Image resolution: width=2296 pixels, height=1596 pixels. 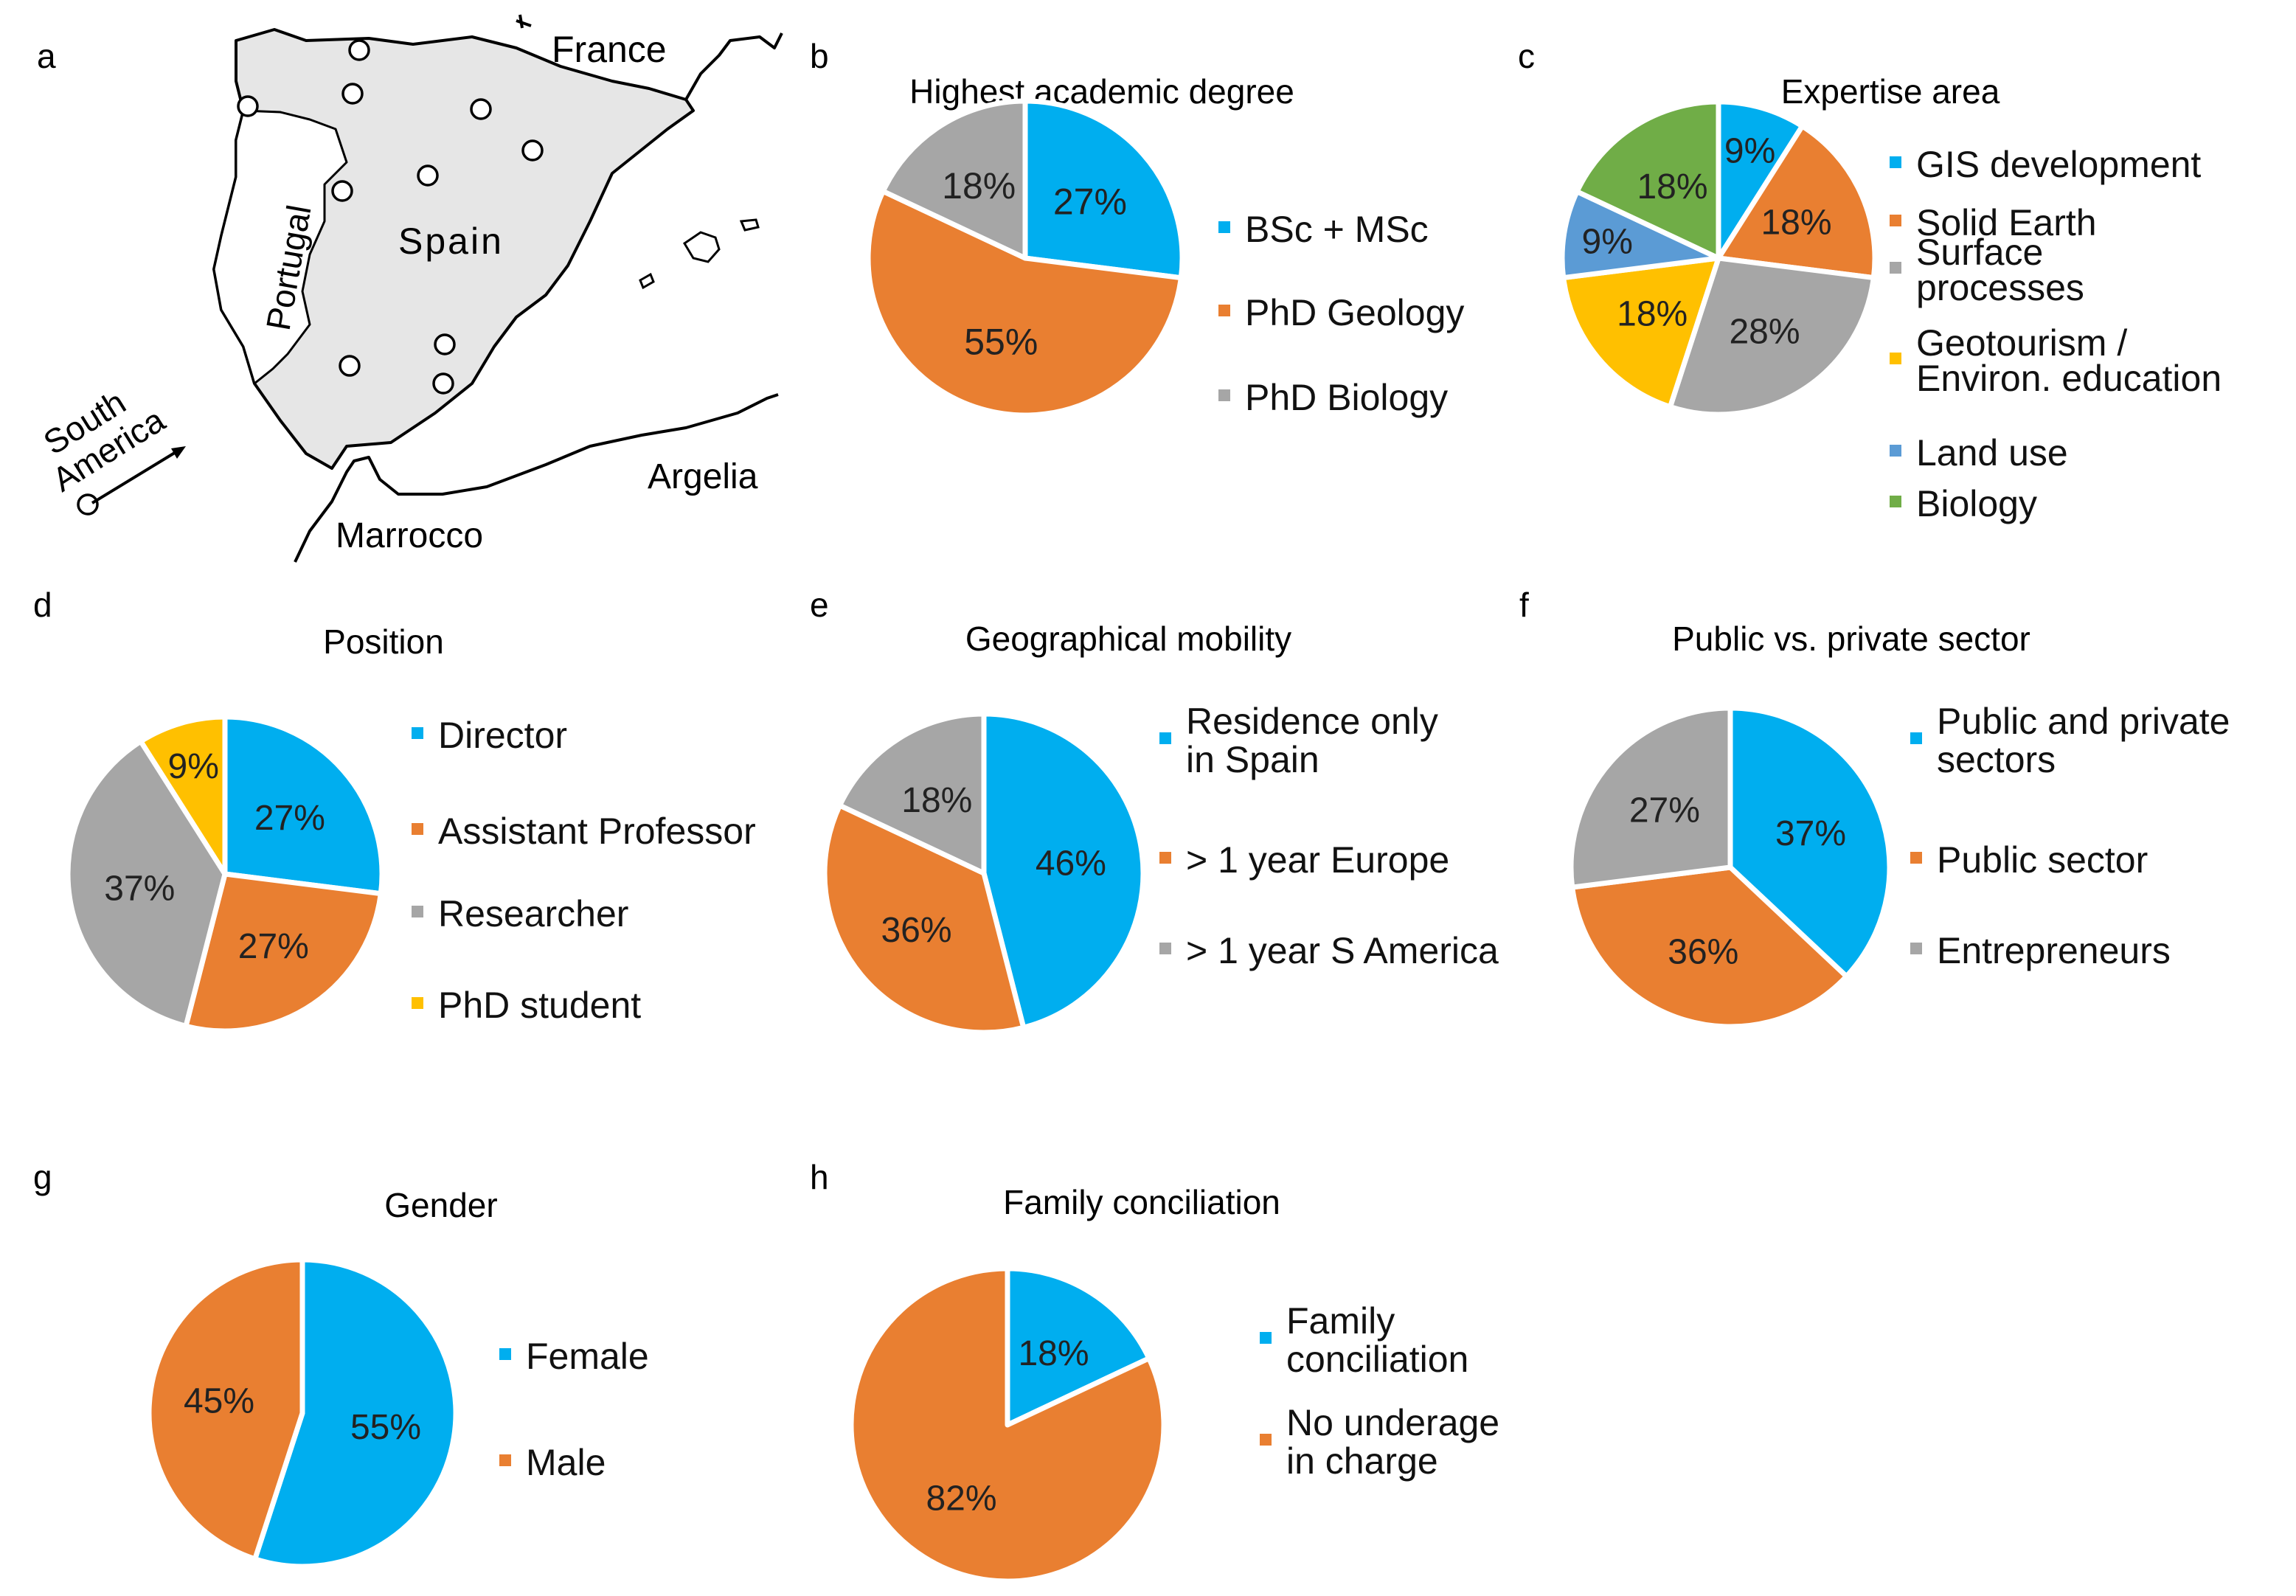 What do you see at coordinates (2006, 223) in the screenshot?
I see `legend-label: Solid Earth` at bounding box center [2006, 223].